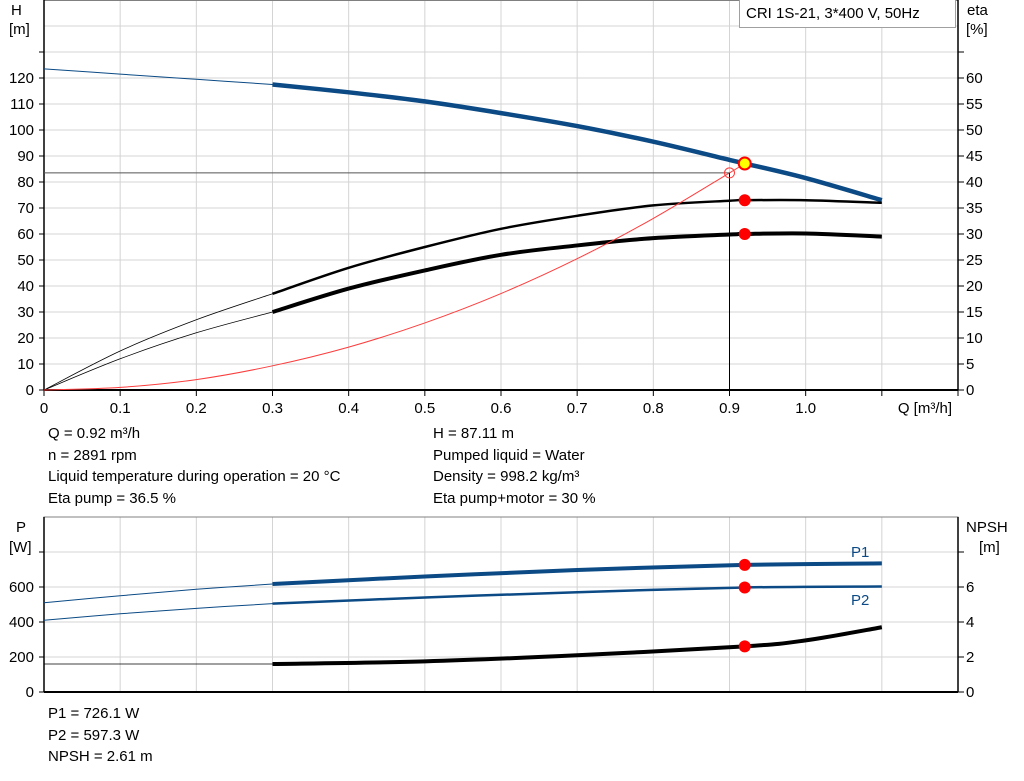  I want to click on npsh-value: NPSH = 2.61 m, so click(100, 756).